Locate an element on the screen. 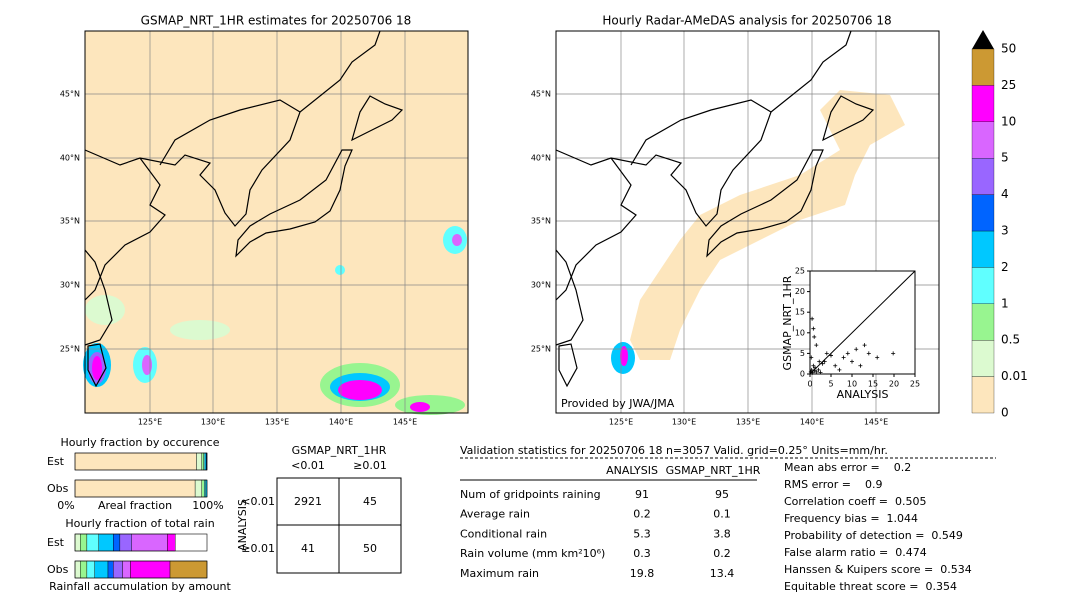 The image size is (1080, 612). column-header: ANALYSIS is located at coordinates (632, 470).